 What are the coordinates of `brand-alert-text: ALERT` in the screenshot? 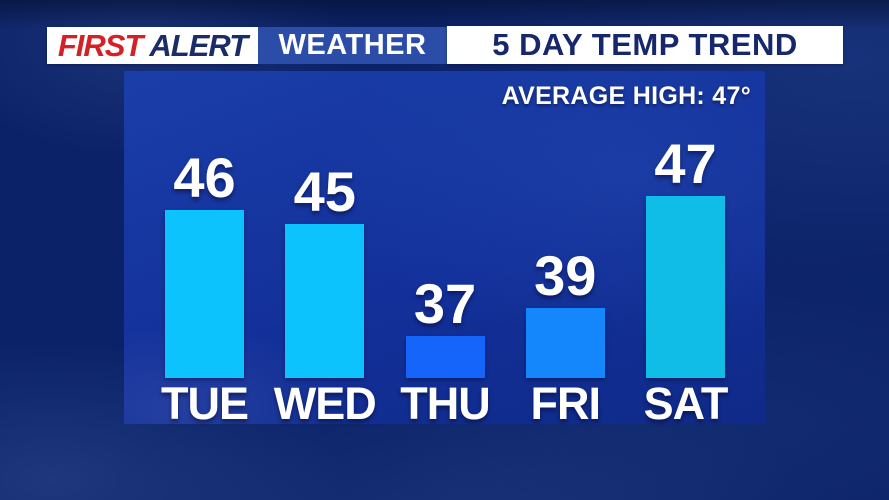 It's located at (198, 45).